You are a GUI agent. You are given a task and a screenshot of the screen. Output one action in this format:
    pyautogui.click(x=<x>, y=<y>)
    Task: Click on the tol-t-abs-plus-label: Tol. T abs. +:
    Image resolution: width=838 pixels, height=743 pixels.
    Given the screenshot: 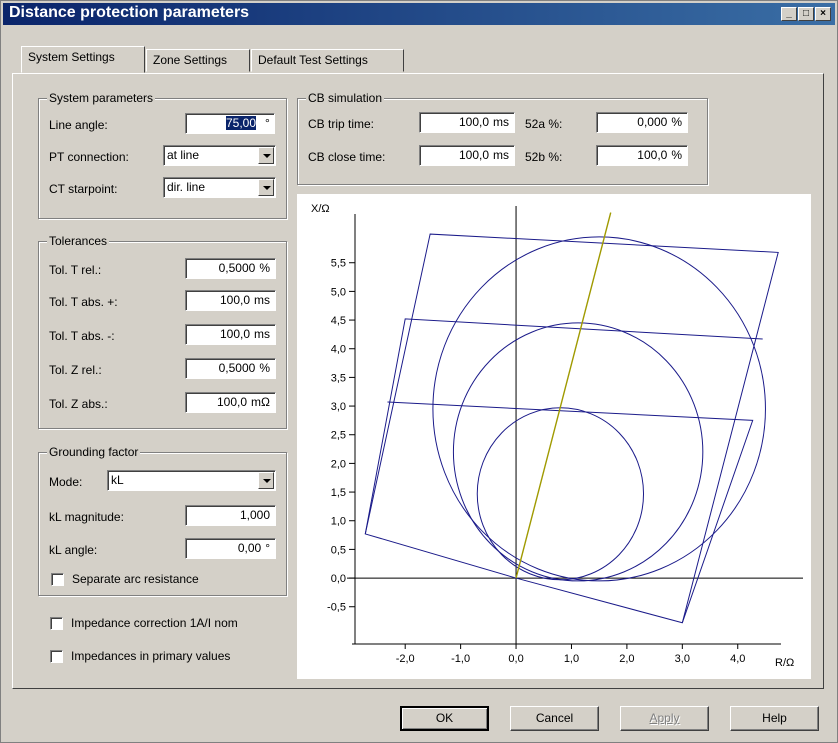 What is the action you would take?
    pyautogui.click(x=83, y=302)
    